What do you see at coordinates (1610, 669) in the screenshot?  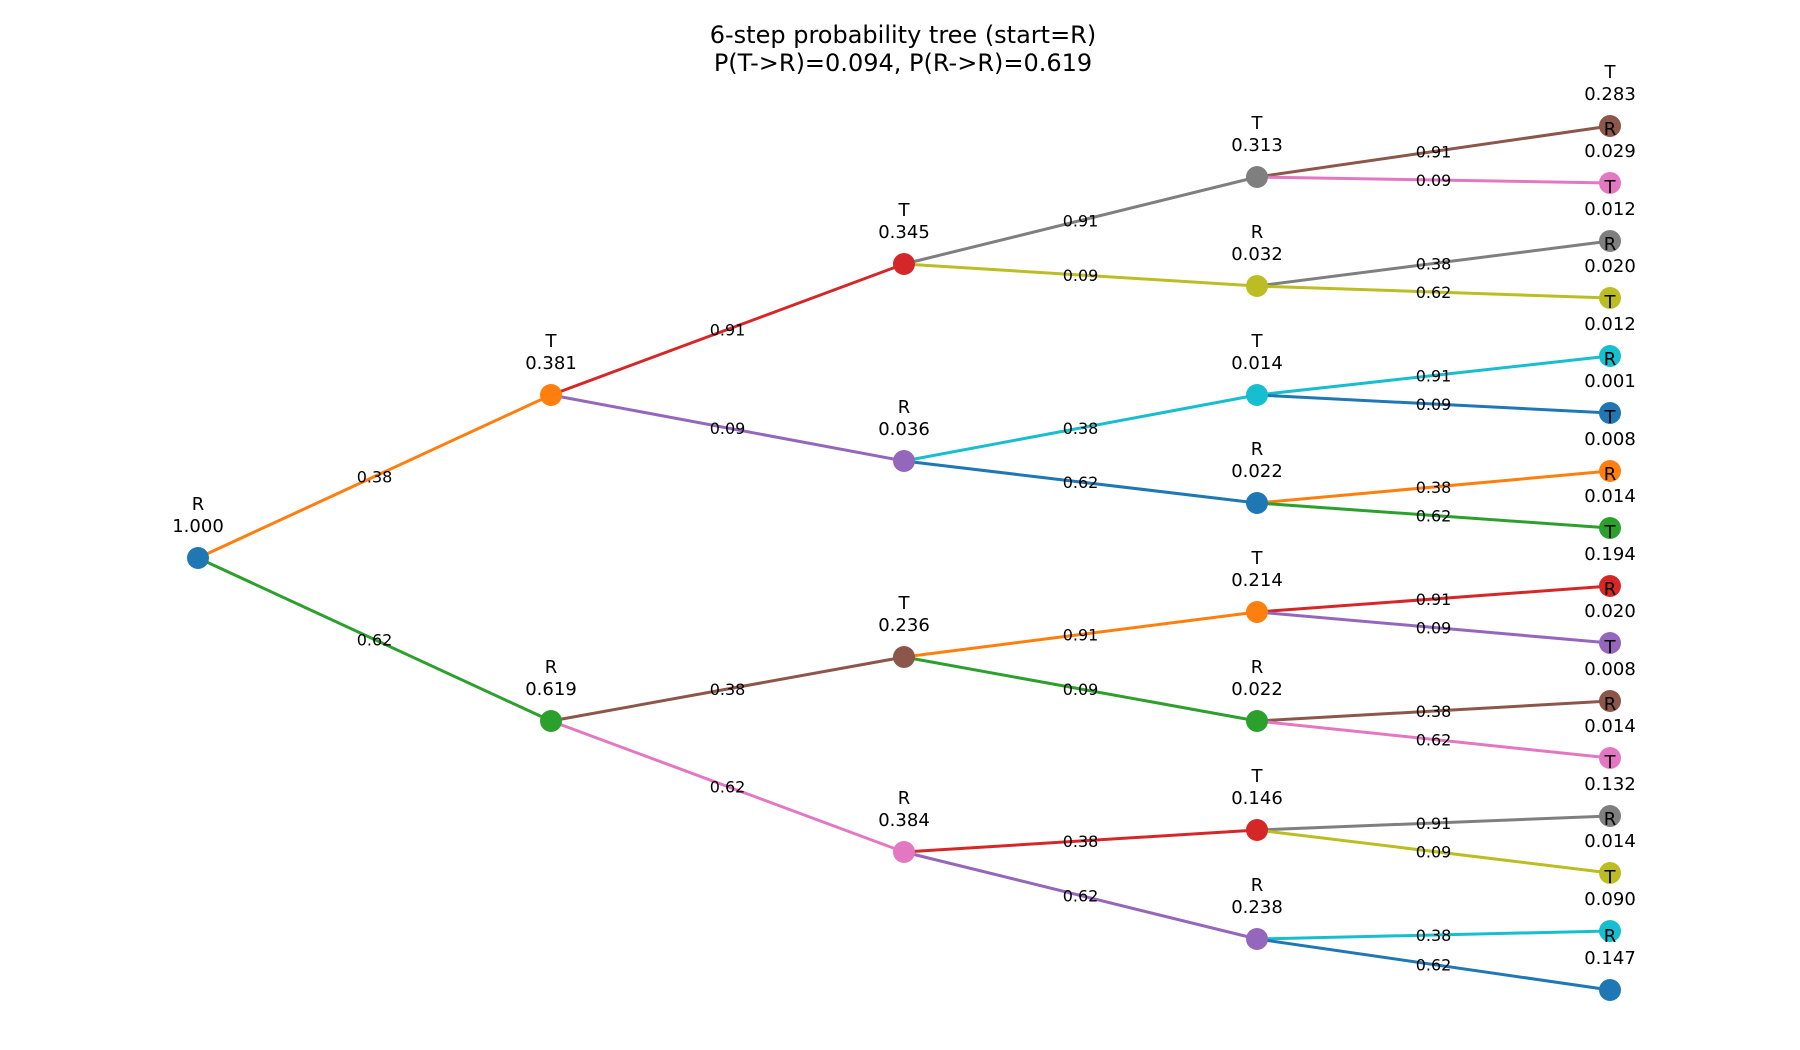 I see `node-probability-label: 0.008` at bounding box center [1610, 669].